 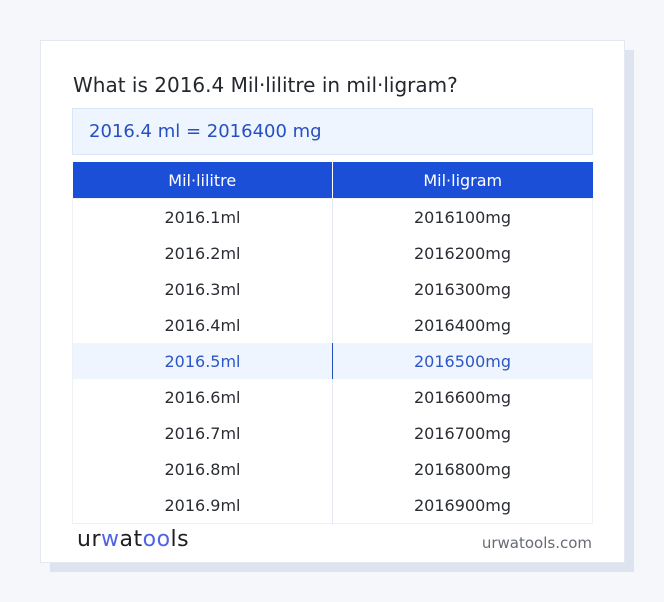 I want to click on table-cell: 2016800mg, so click(x=462, y=469).